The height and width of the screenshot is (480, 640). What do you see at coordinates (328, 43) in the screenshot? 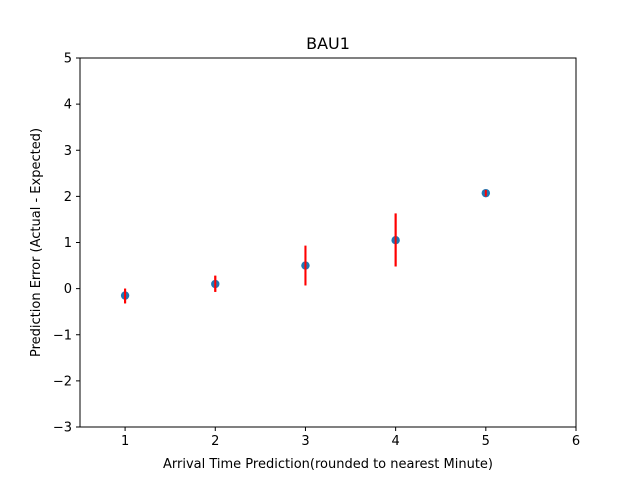
I see `chart-title: BAU1` at bounding box center [328, 43].